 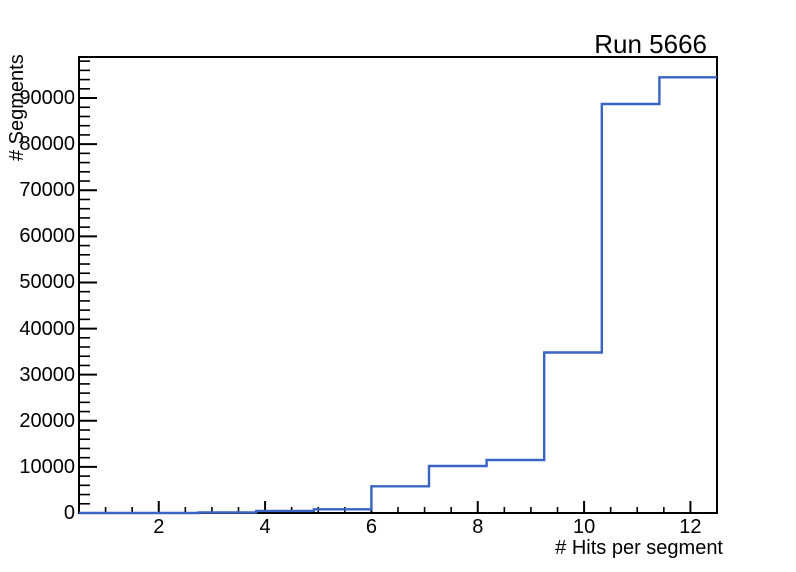 I want to click on y-tick-label: 20000, so click(x=47, y=420).